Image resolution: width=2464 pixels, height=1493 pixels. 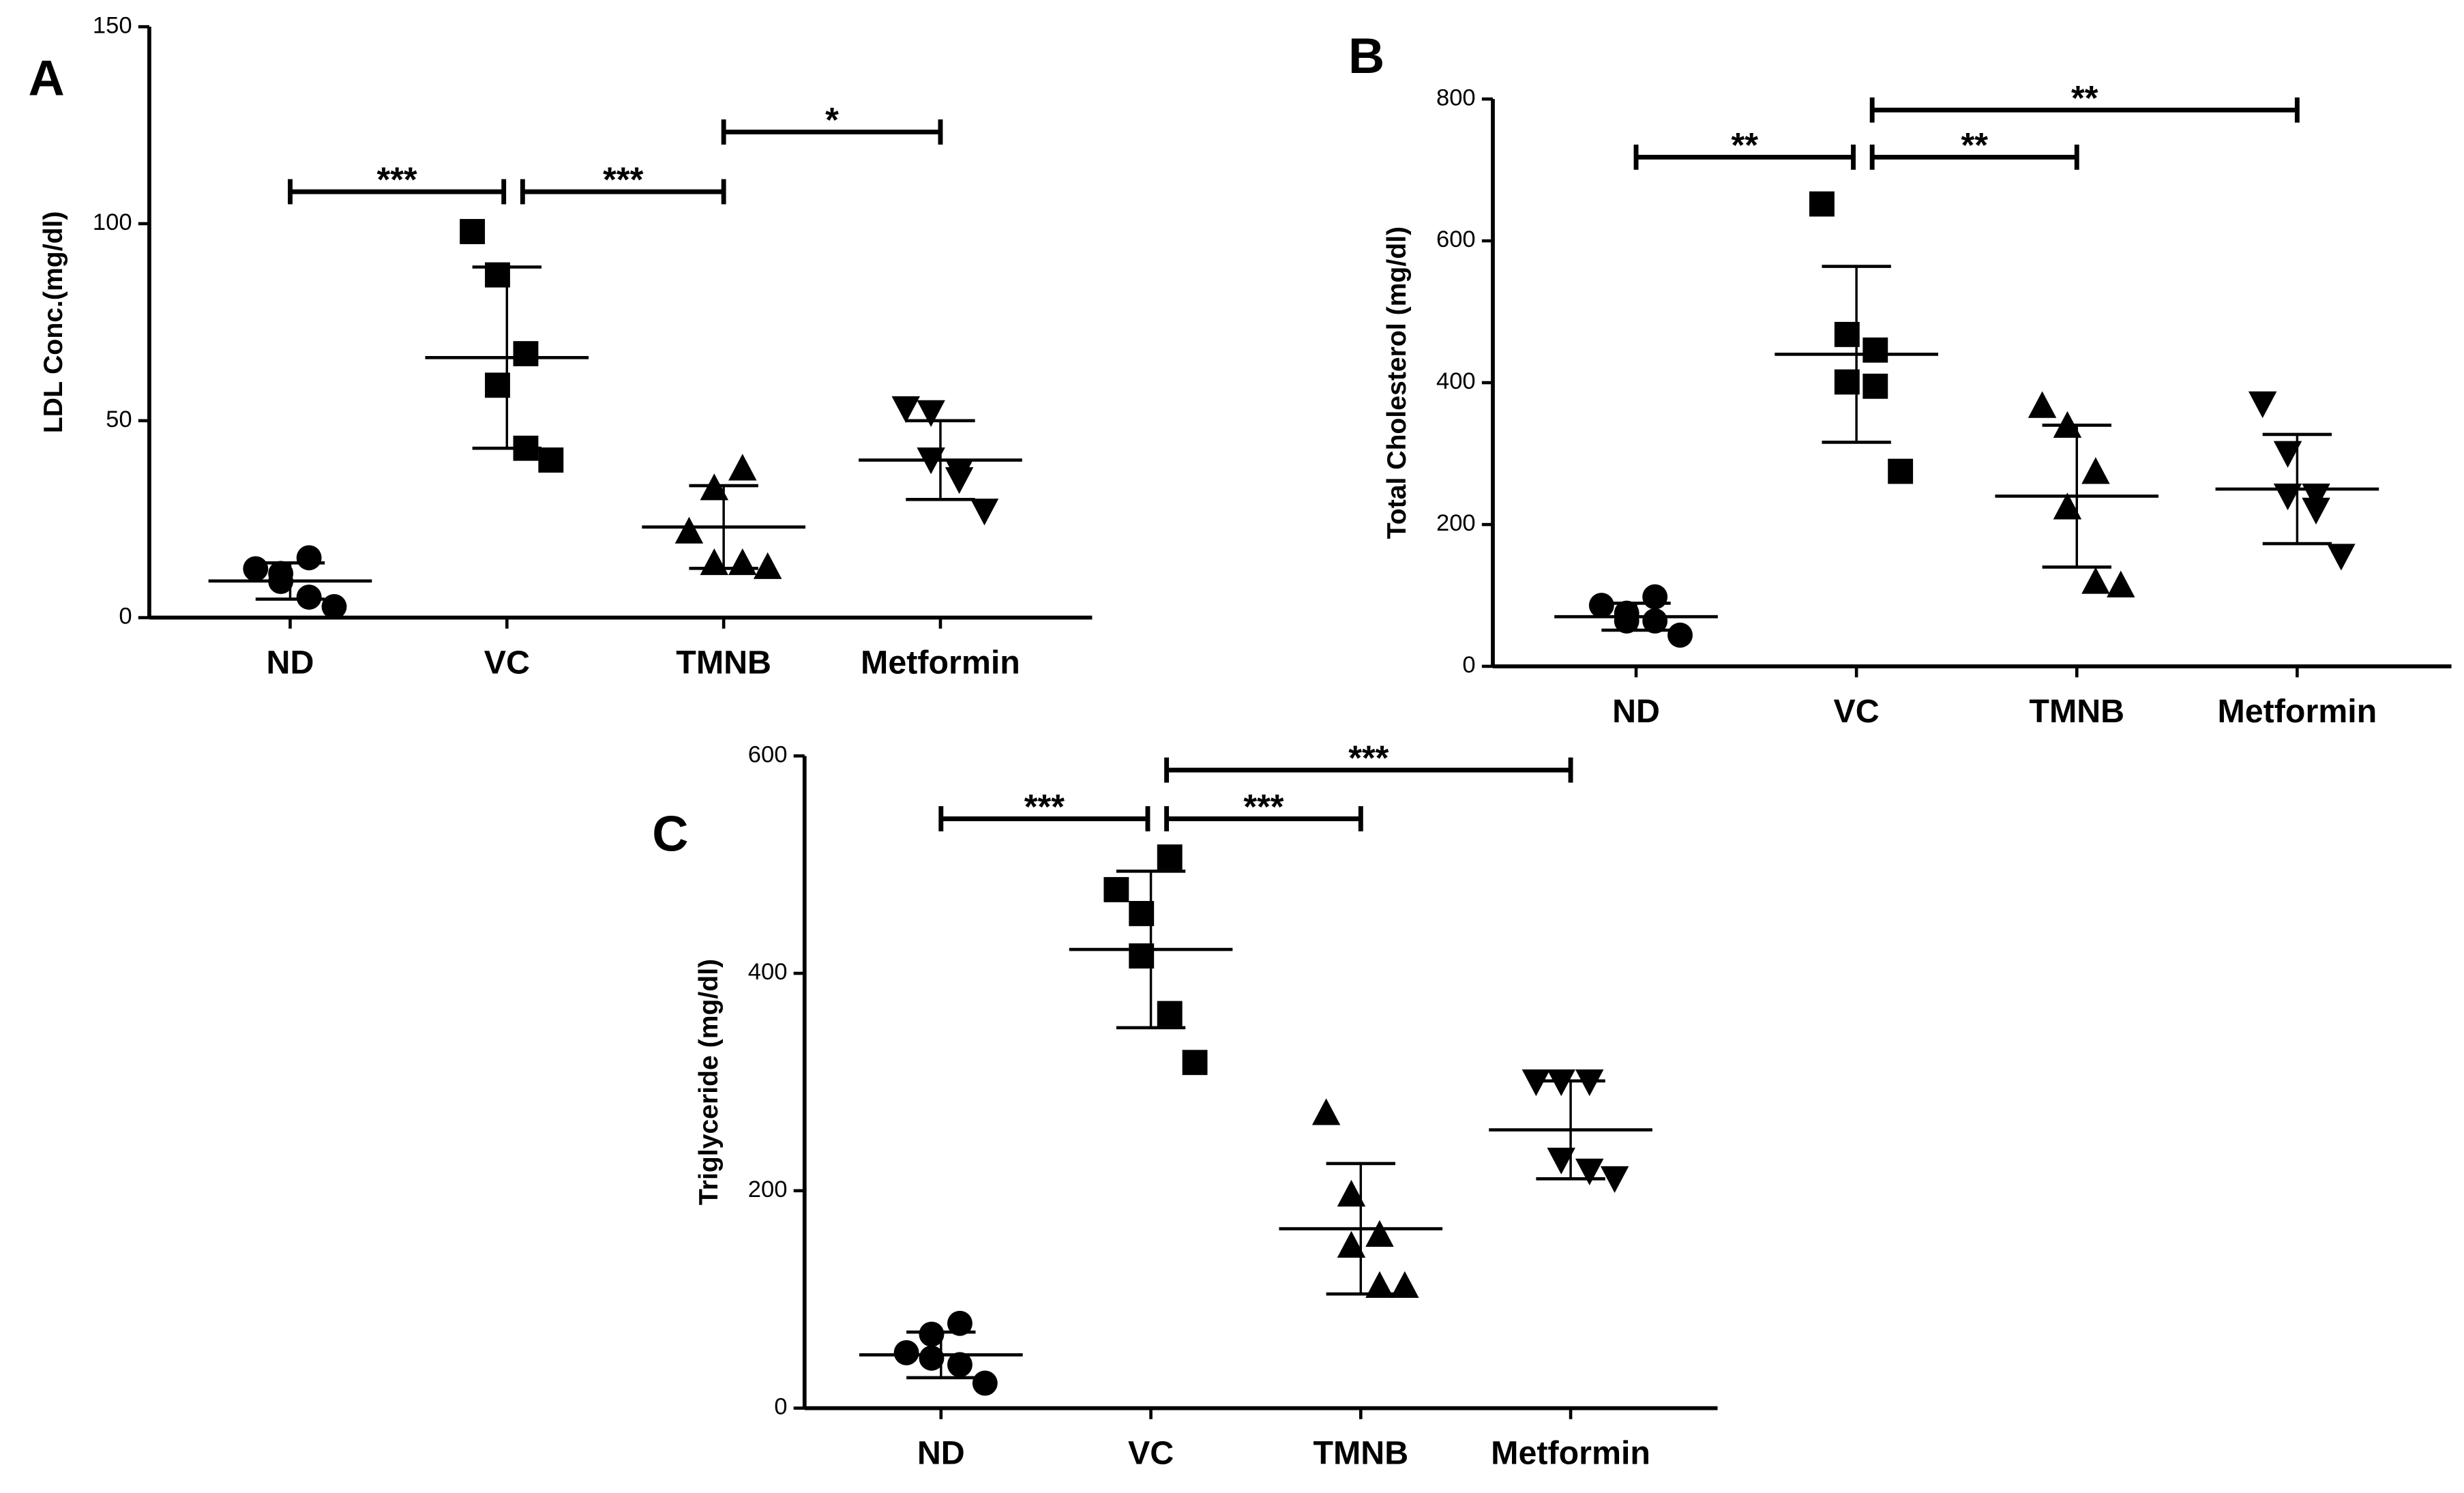 What do you see at coordinates (709, 1082) in the screenshot?
I see `y-axis-label: Triglyceride (mg/dl)` at bounding box center [709, 1082].